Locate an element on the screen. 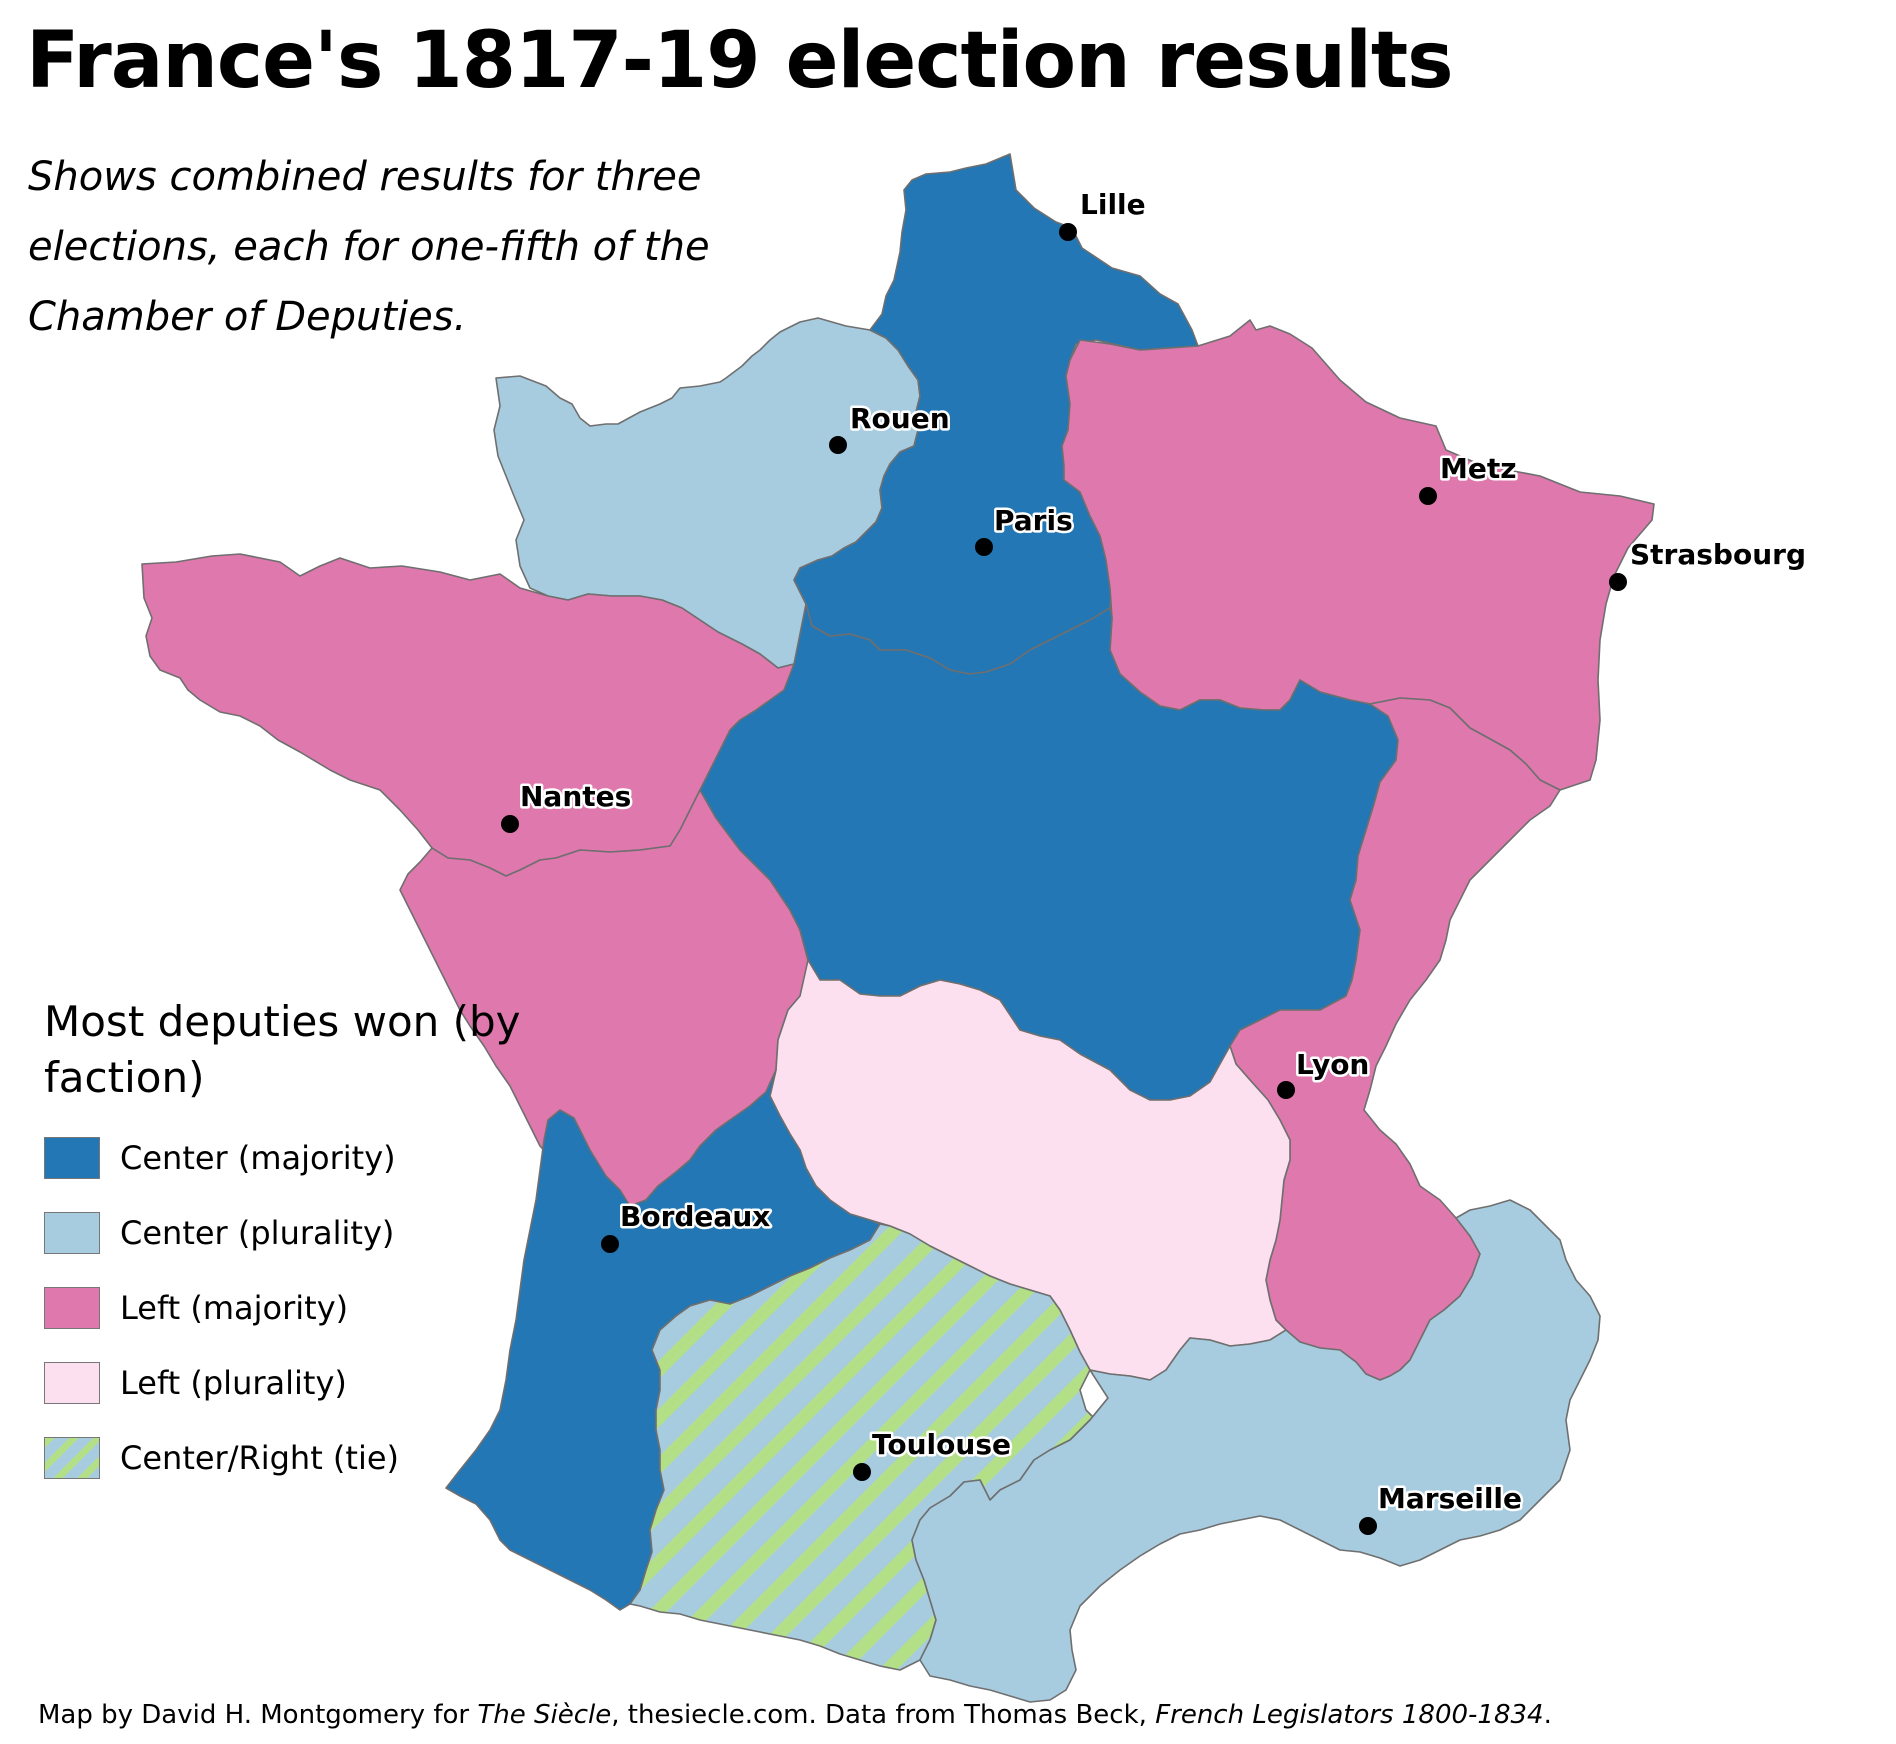 The image size is (1896, 1744). city-toulouse: Toulouse is located at coordinates (933, 1453).